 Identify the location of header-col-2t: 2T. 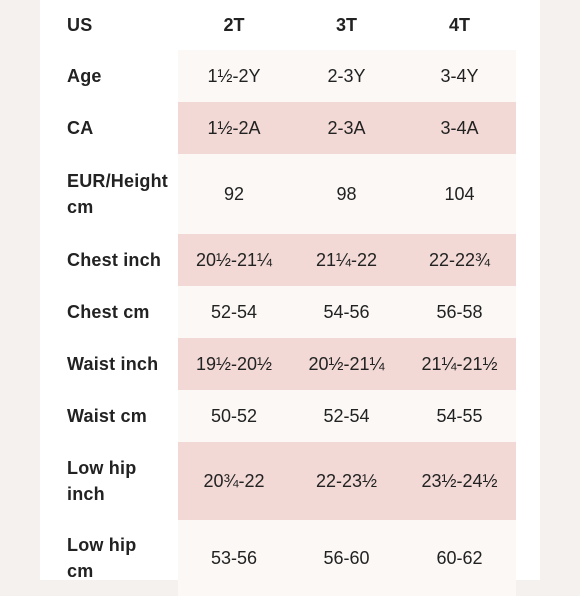
(234, 24).